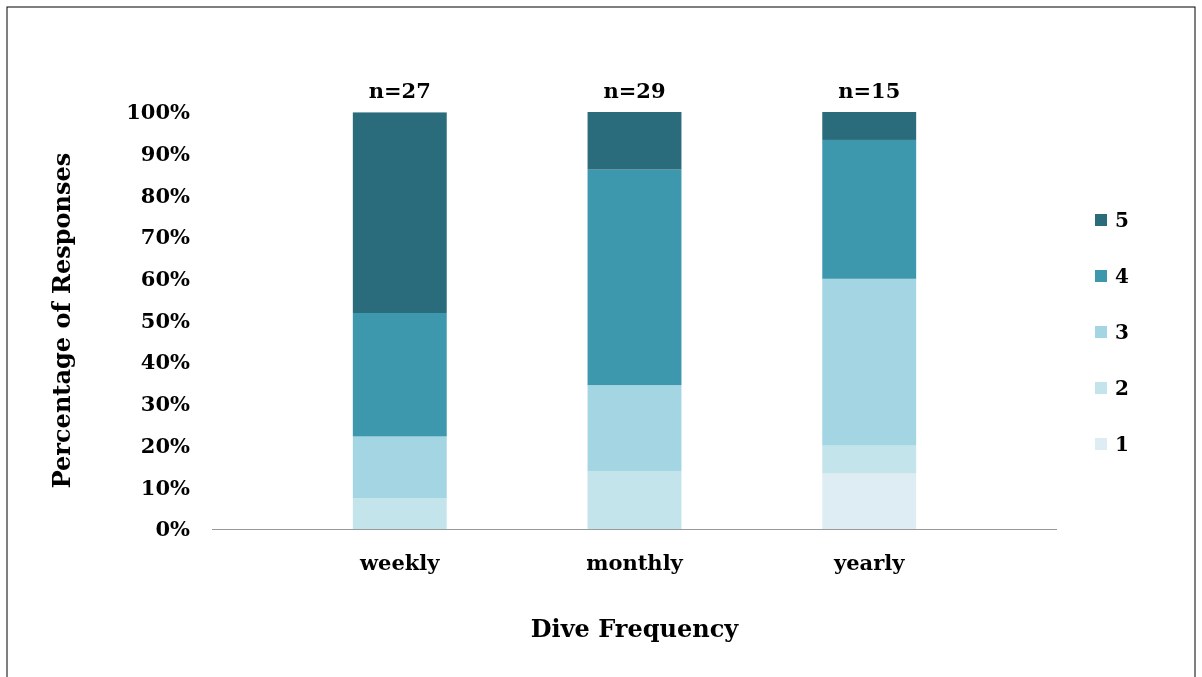 This screenshot has width=1202, height=677. What do you see at coordinates (635, 628) in the screenshot?
I see `x-axis-title: Dive Frequency` at bounding box center [635, 628].